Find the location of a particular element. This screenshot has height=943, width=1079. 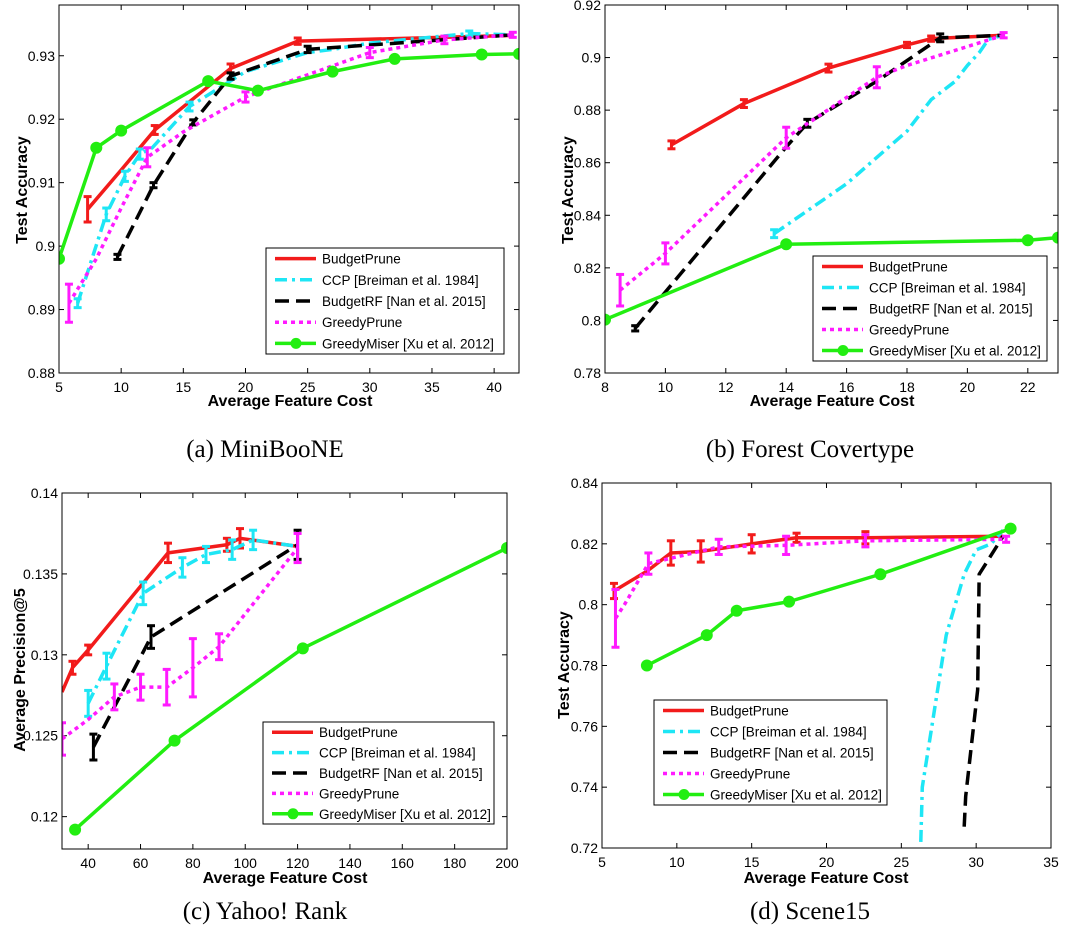

y-tick-label: 0.89 is located at coordinates (41, 310).